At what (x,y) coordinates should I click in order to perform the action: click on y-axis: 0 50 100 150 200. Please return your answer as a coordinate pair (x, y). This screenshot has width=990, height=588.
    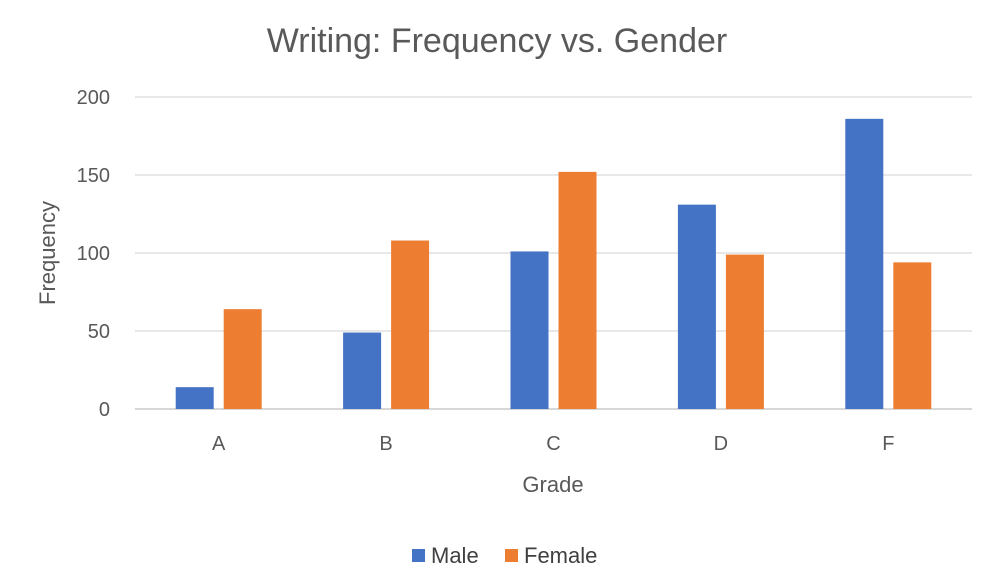
    Looking at the image, I should click on (93, 254).